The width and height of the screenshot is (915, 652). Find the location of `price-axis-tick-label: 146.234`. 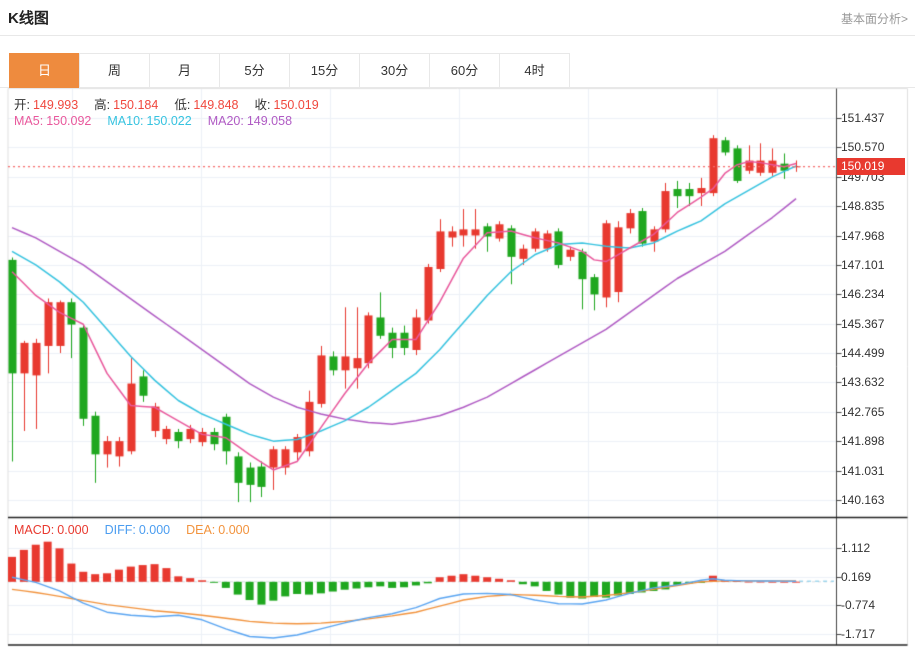

price-axis-tick-label: 146.234 is located at coordinates (863, 294).